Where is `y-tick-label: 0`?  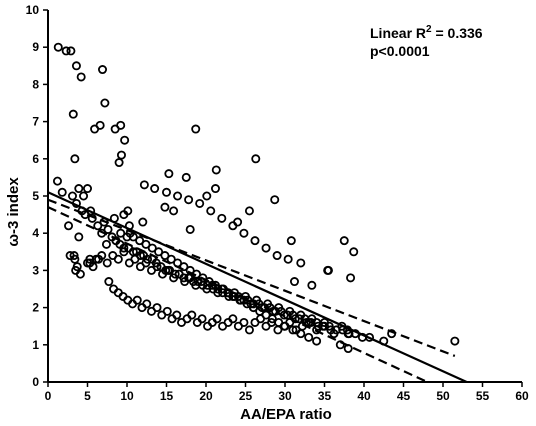
y-tick-label: 0 is located at coordinates (35, 382).